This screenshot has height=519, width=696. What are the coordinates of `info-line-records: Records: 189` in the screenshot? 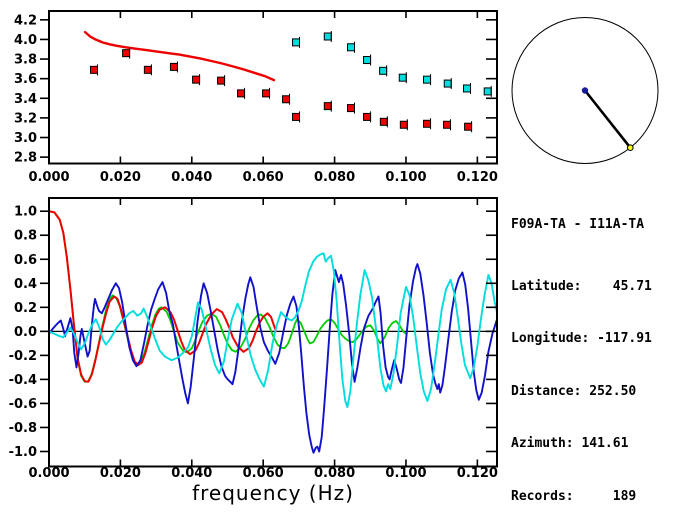 It's located at (574, 496).